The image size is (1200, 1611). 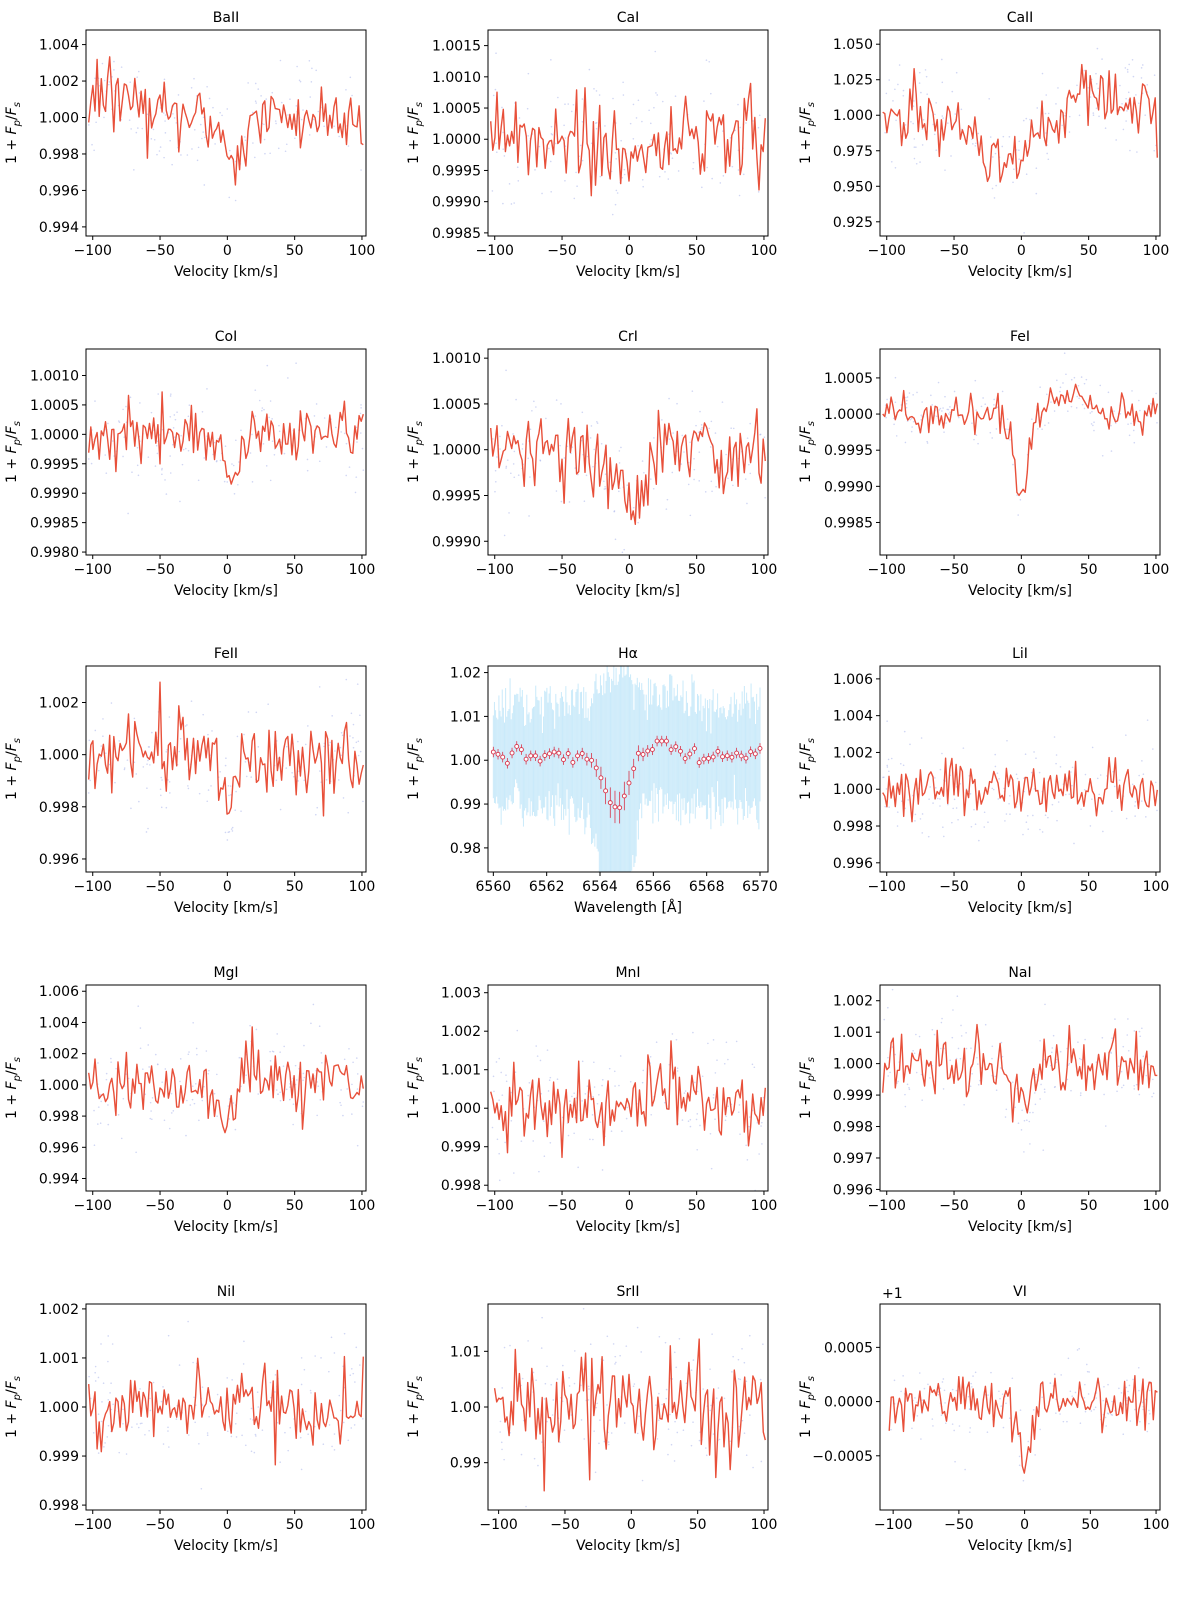 I want to click on y-tick-label: 0.0005, so click(x=848, y=1348).